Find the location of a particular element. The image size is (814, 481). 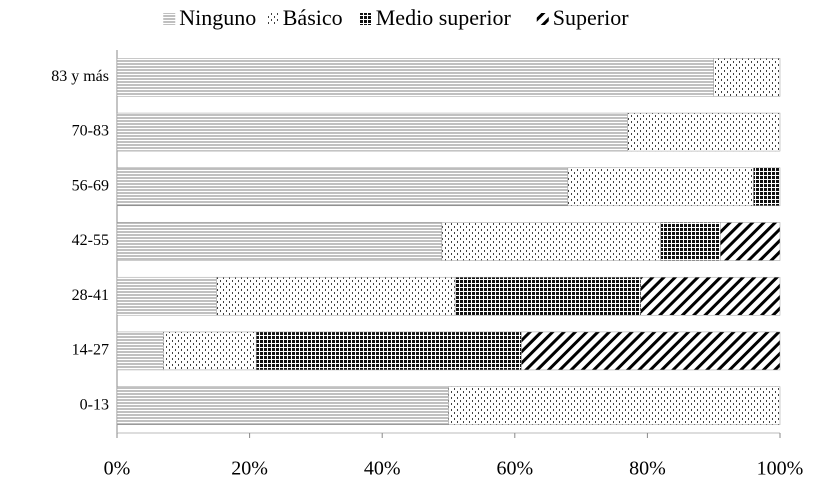

legend-label: Ninguno is located at coordinates (217, 17).